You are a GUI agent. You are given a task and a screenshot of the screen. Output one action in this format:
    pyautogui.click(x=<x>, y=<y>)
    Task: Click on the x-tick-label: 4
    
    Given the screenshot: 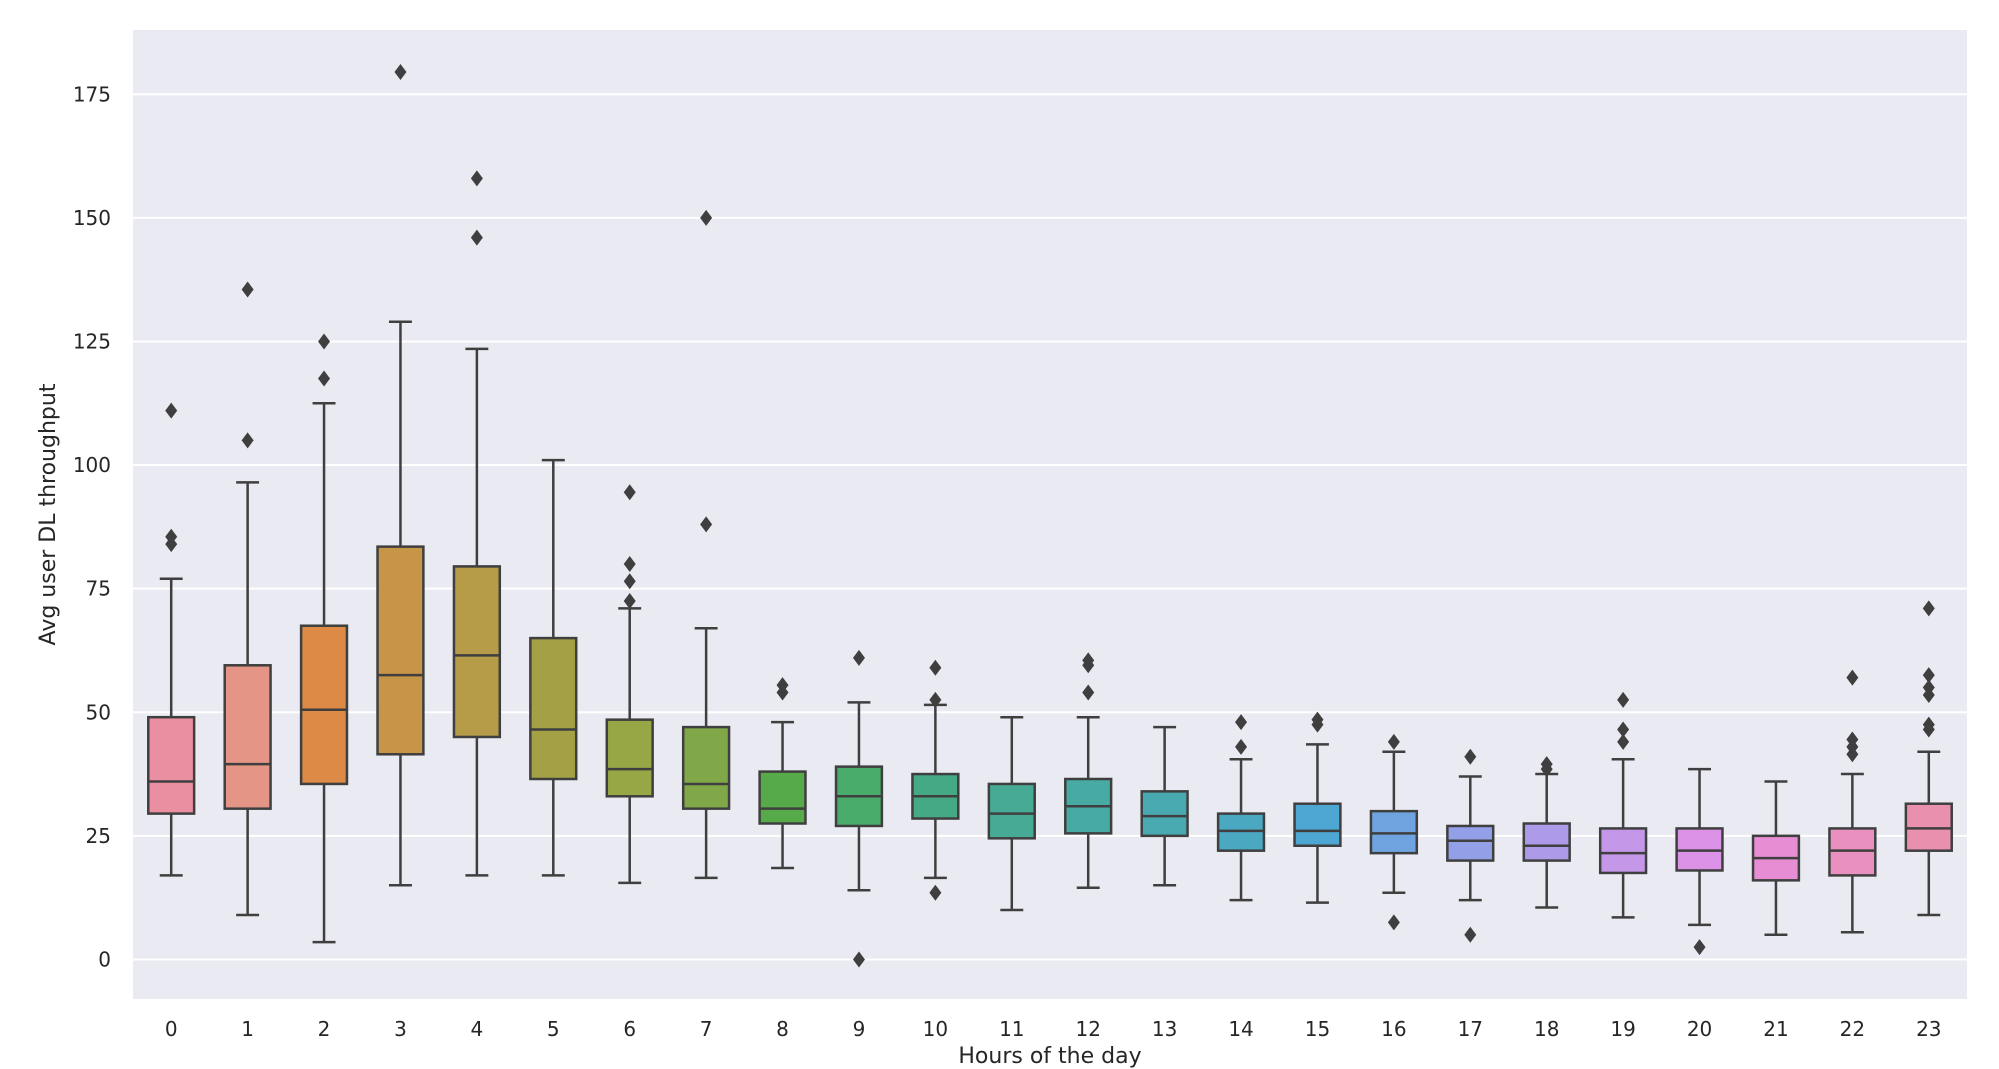 What is the action you would take?
    pyautogui.click(x=477, y=1029)
    